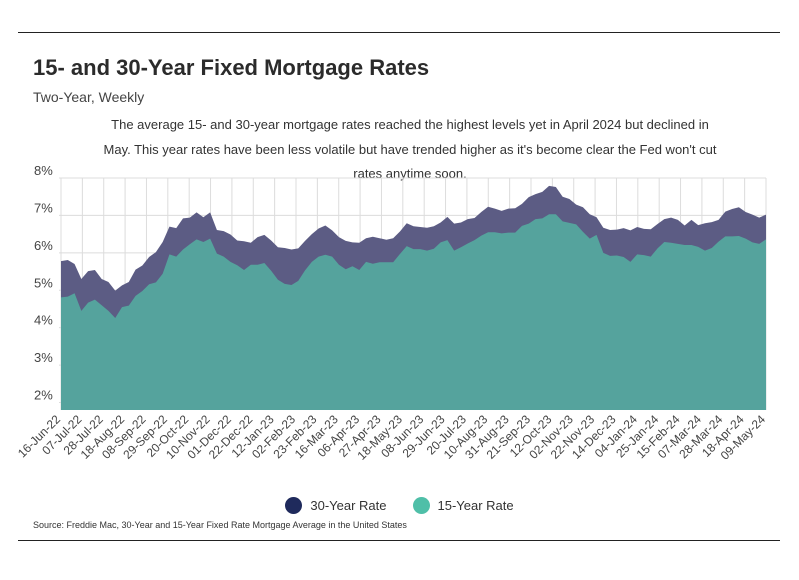 Image resolution: width=799 pixels, height=580 pixels. What do you see at coordinates (43, 320) in the screenshot?
I see `y-tick-label: 4%` at bounding box center [43, 320].